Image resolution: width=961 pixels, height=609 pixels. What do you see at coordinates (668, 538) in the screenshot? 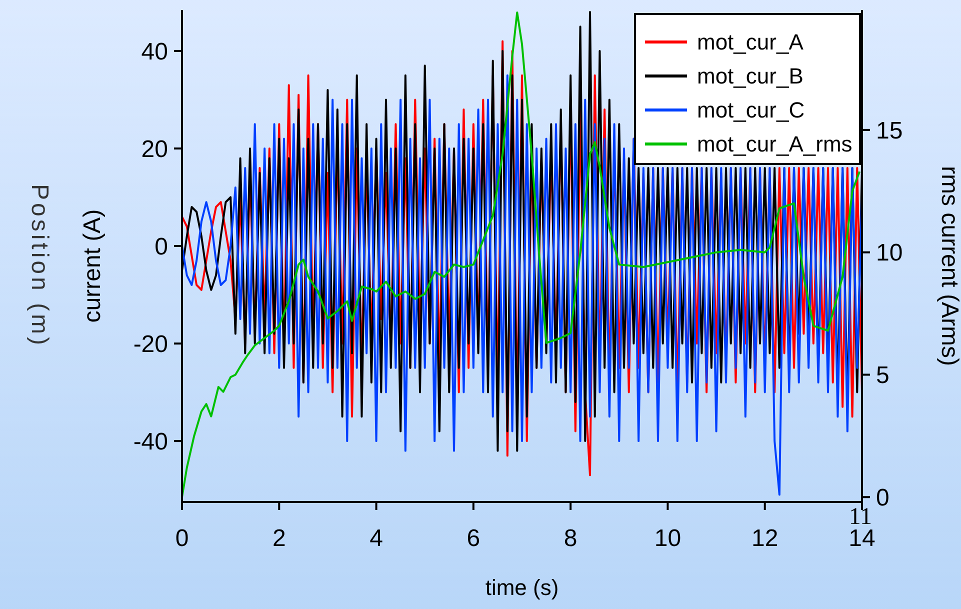
I see `x-tick-label: 10` at bounding box center [668, 538].